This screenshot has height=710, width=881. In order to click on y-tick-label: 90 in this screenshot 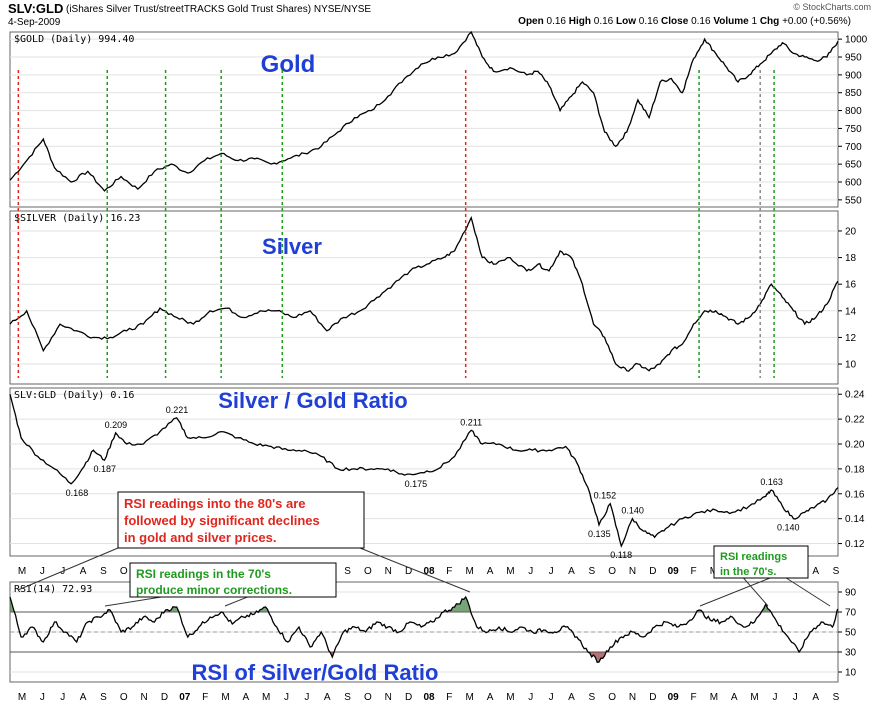, I will do `click(851, 593)`.